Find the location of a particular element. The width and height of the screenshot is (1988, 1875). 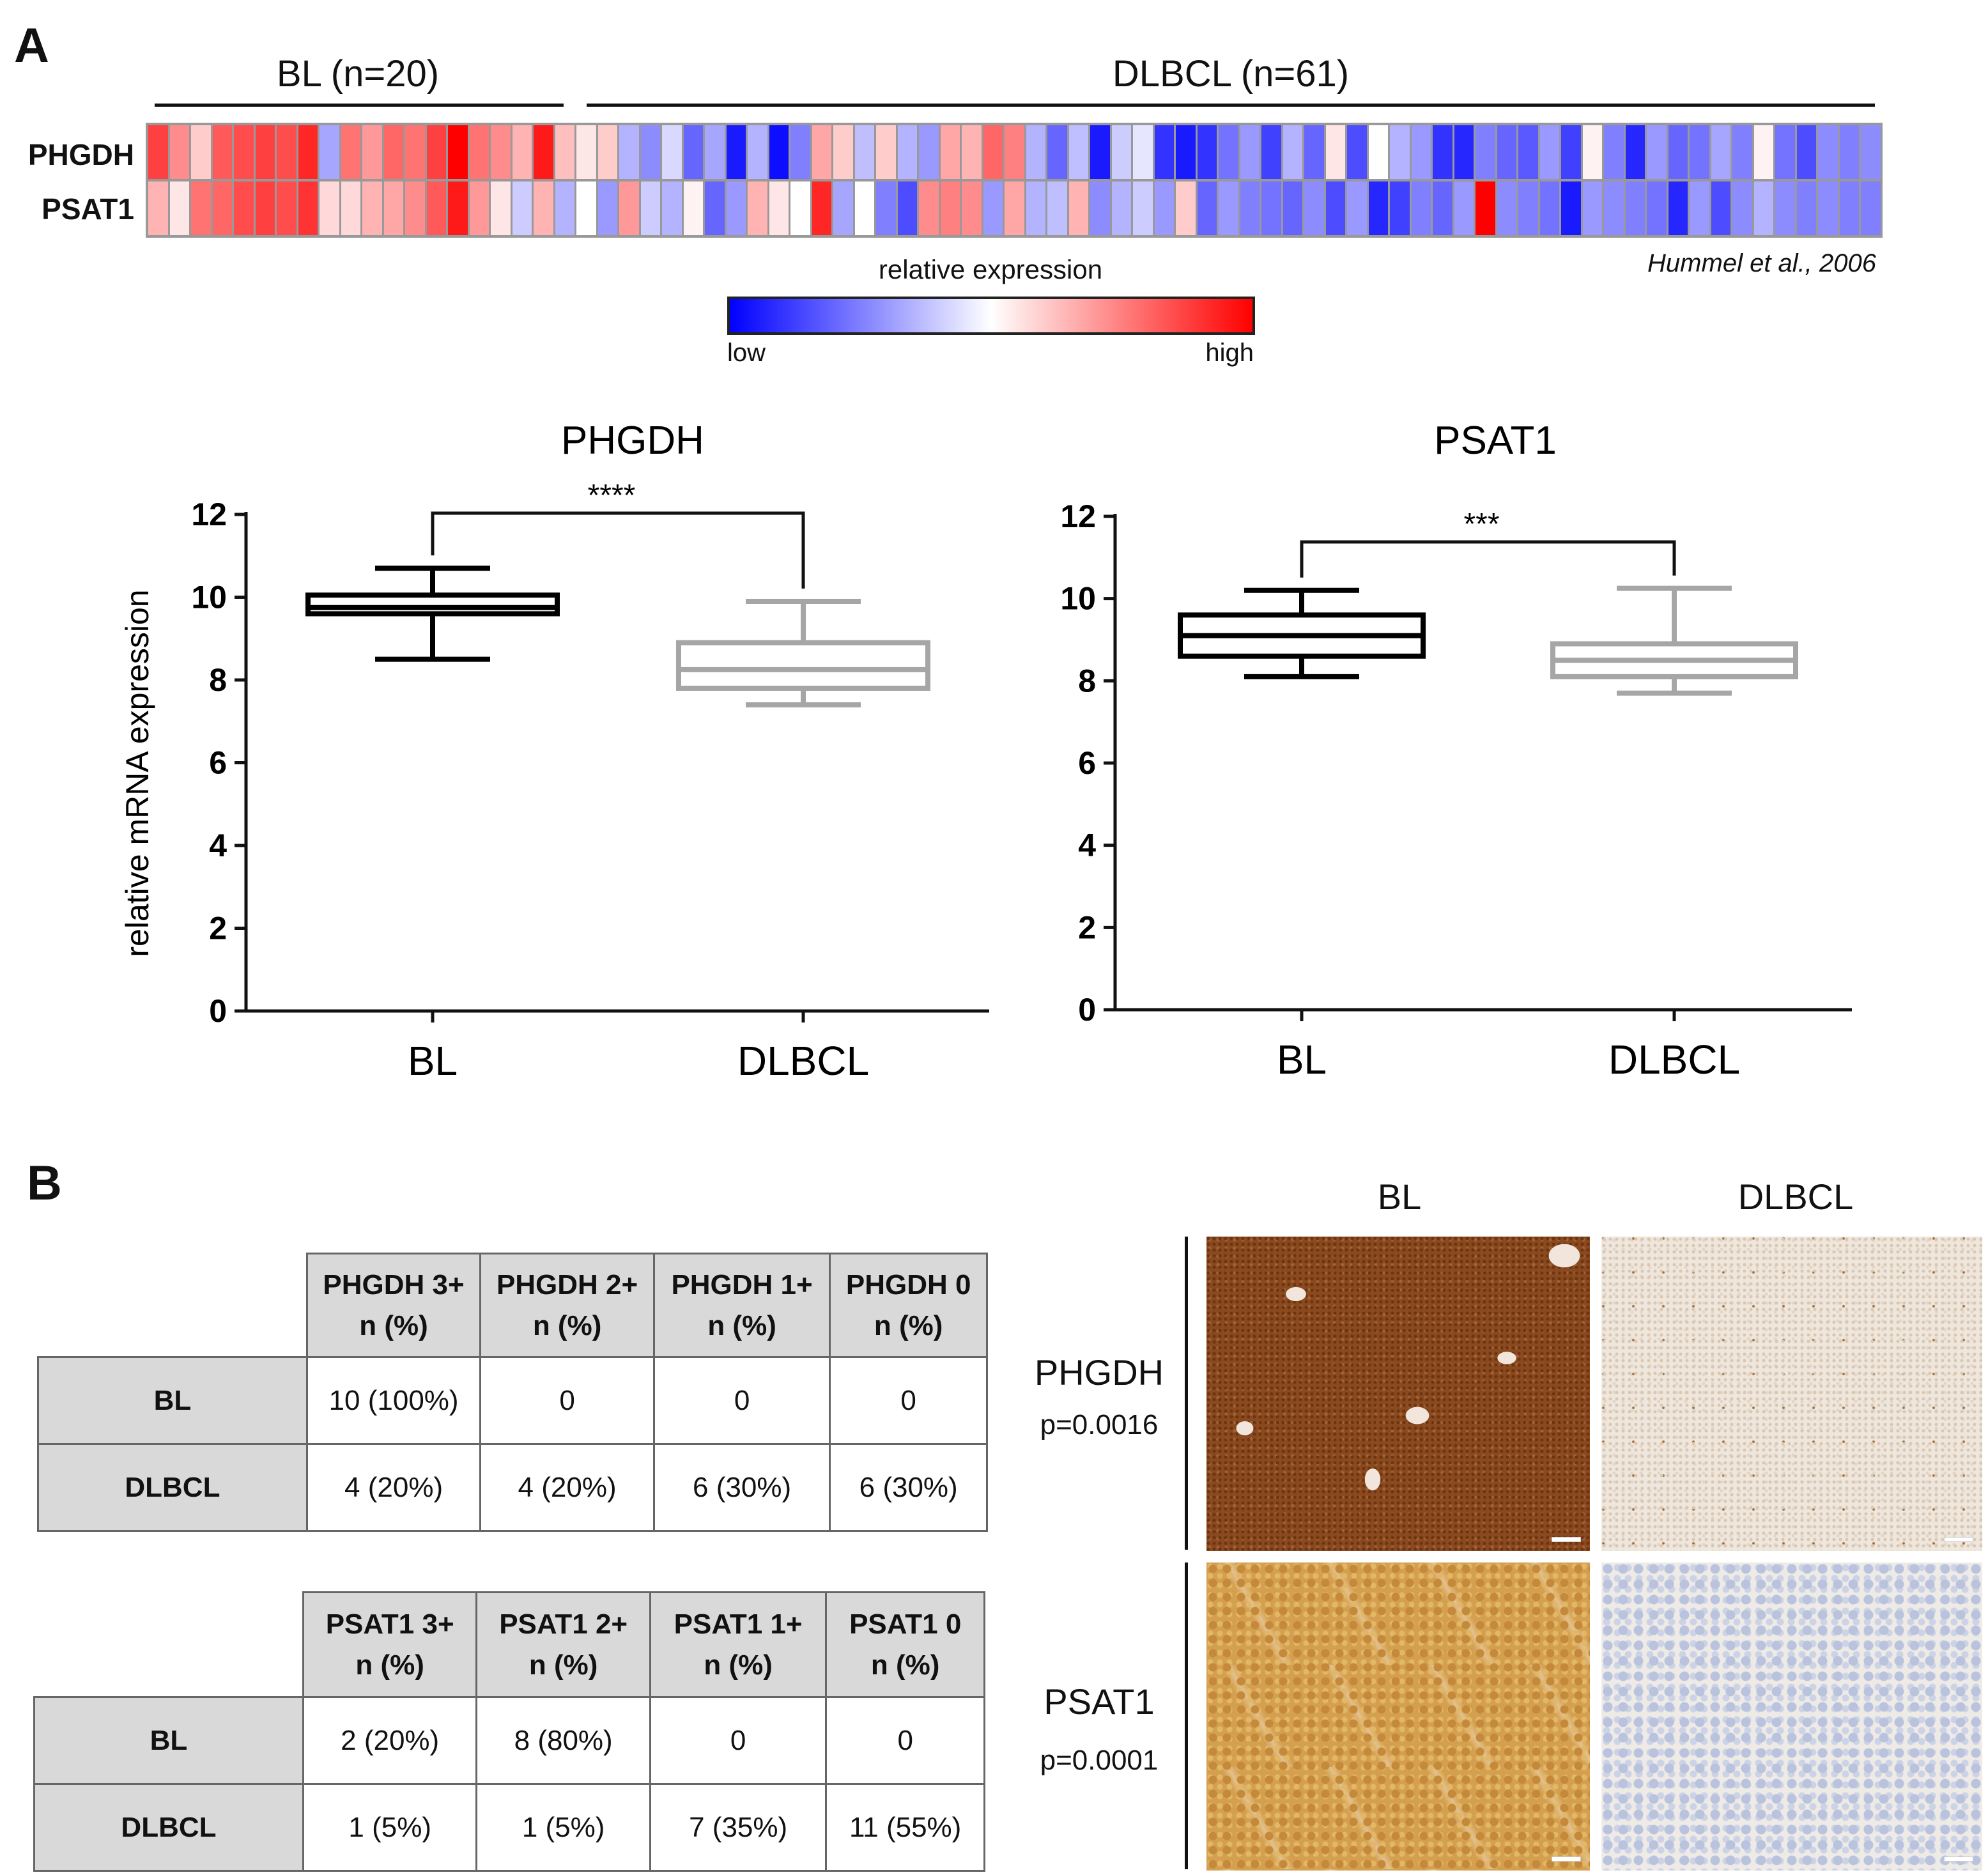

header-line: PHGDH 1+ is located at coordinates (742, 1284).